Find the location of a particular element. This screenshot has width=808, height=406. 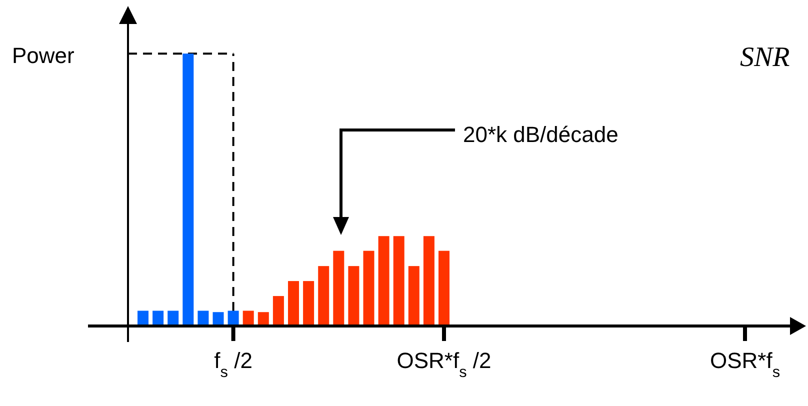

y-axis-title: Power is located at coordinates (43, 55).